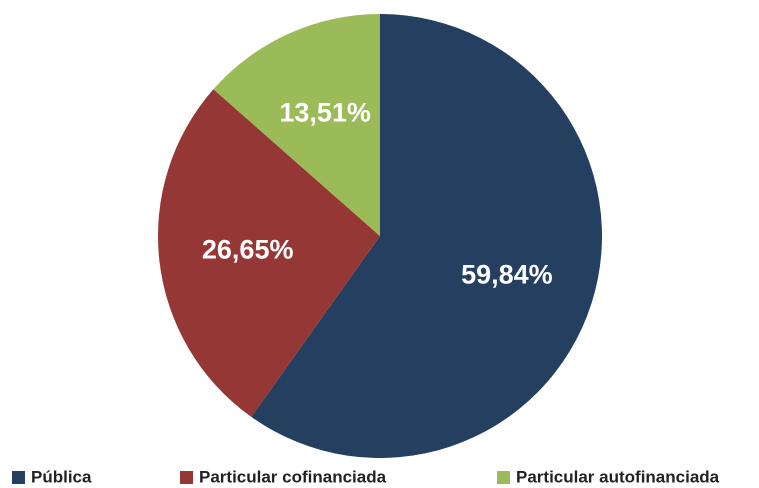 The height and width of the screenshot is (488, 759). I want to click on data-label: 59,84%, so click(507, 275).